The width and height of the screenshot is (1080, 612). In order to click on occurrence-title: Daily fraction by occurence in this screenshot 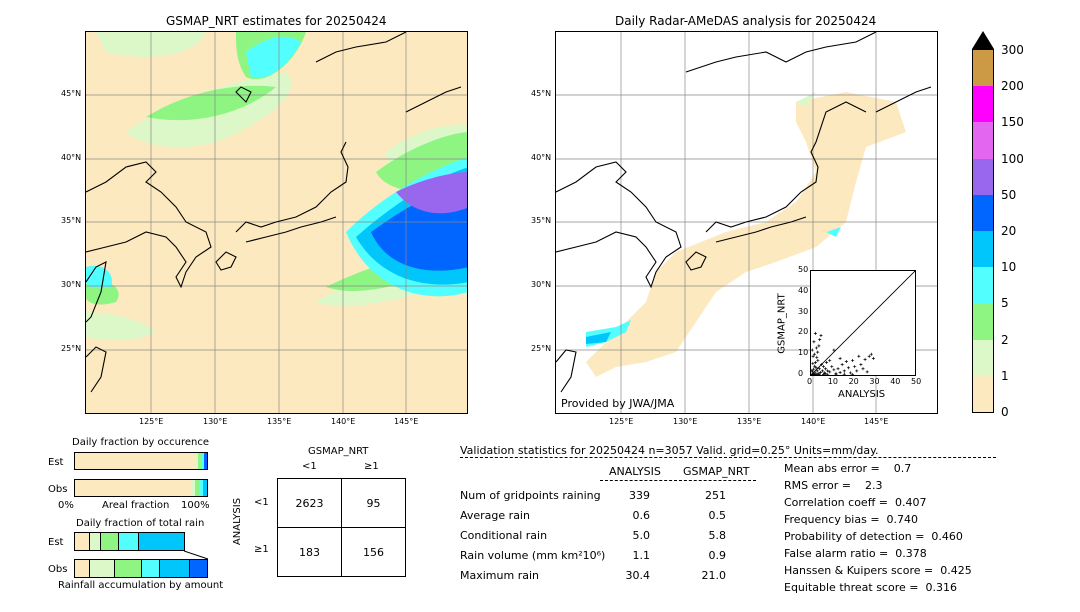, I will do `click(141, 442)`.